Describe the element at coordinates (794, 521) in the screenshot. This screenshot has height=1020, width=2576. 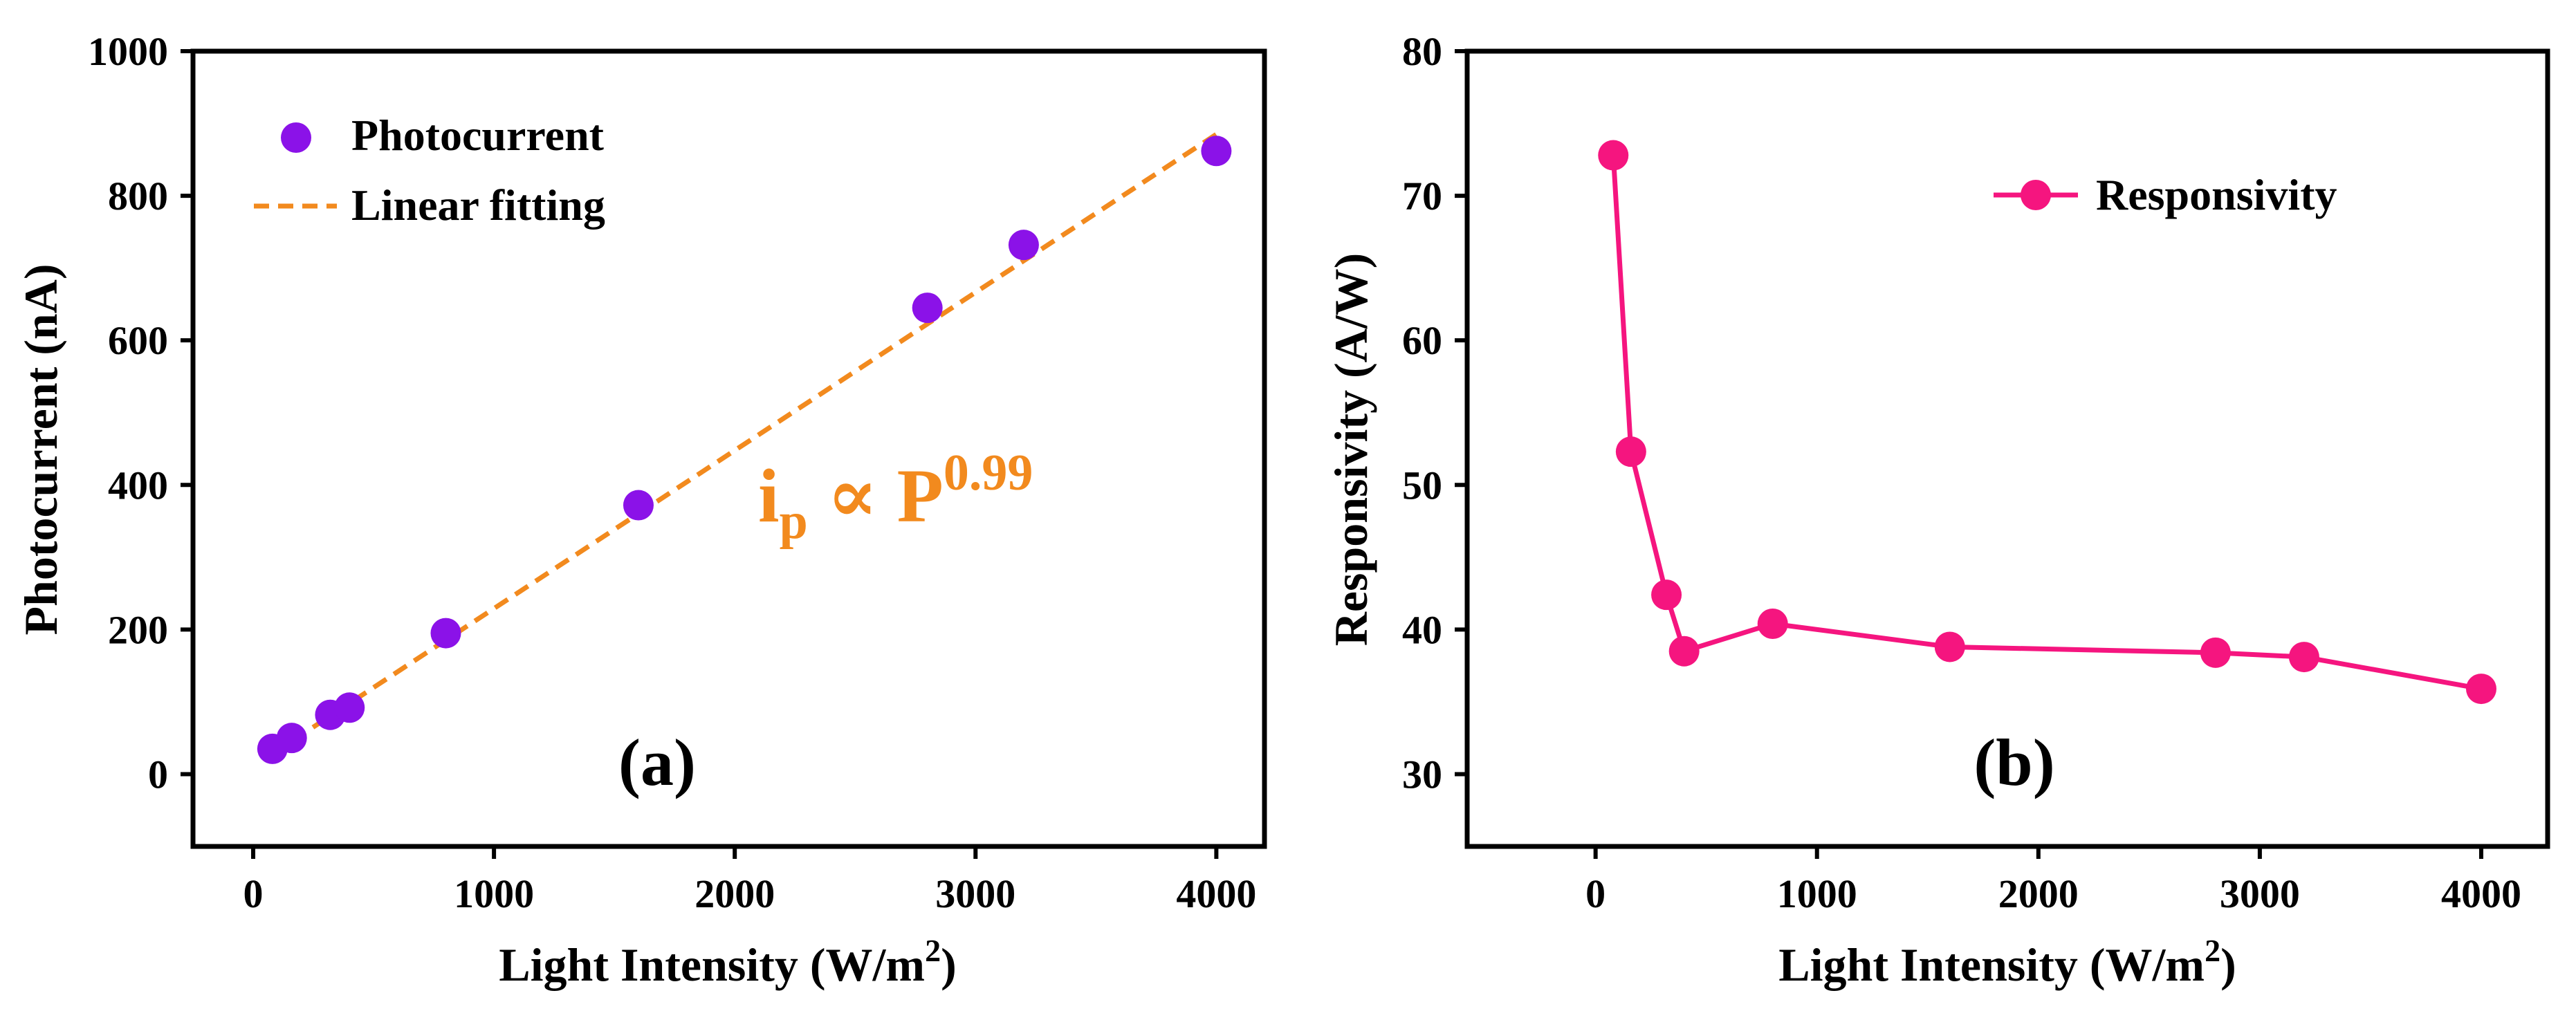
I see `panel-a-annotation-subscript: p` at that location.